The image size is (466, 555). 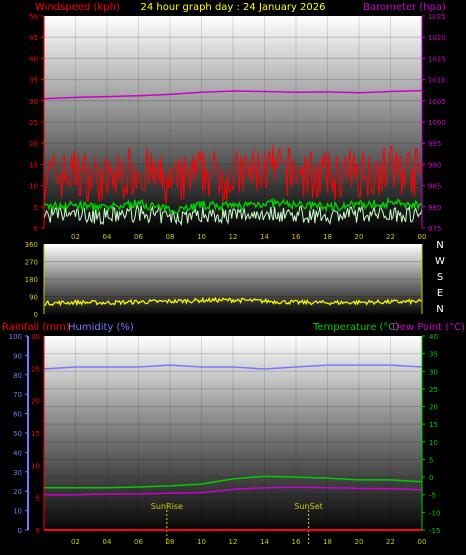 What do you see at coordinates (422, 237) in the screenshot?
I see `chart1-xtick: 00` at bounding box center [422, 237].